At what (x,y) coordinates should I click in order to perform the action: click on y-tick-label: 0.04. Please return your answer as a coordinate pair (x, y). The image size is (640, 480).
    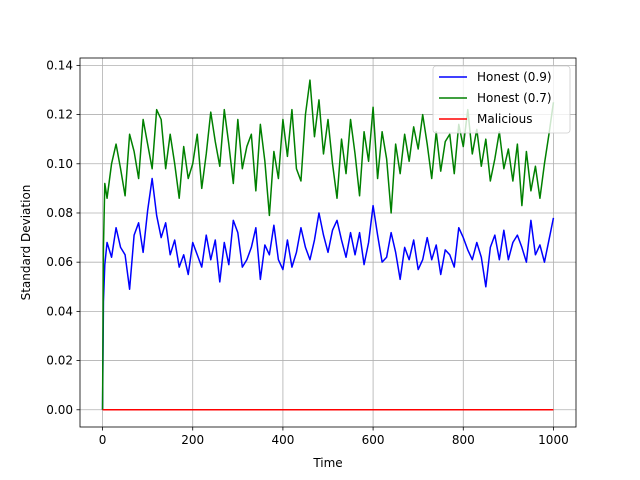
    Looking at the image, I should click on (59, 311).